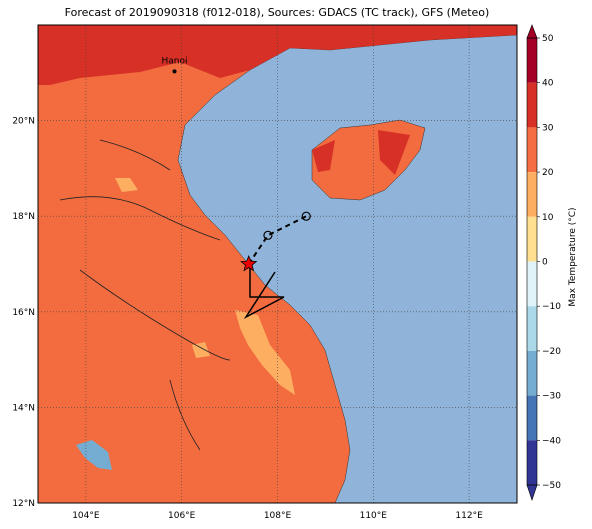  What do you see at coordinates (573, 256) in the screenshot?
I see `colorbar-label: Max Temperature (°C)` at bounding box center [573, 256].